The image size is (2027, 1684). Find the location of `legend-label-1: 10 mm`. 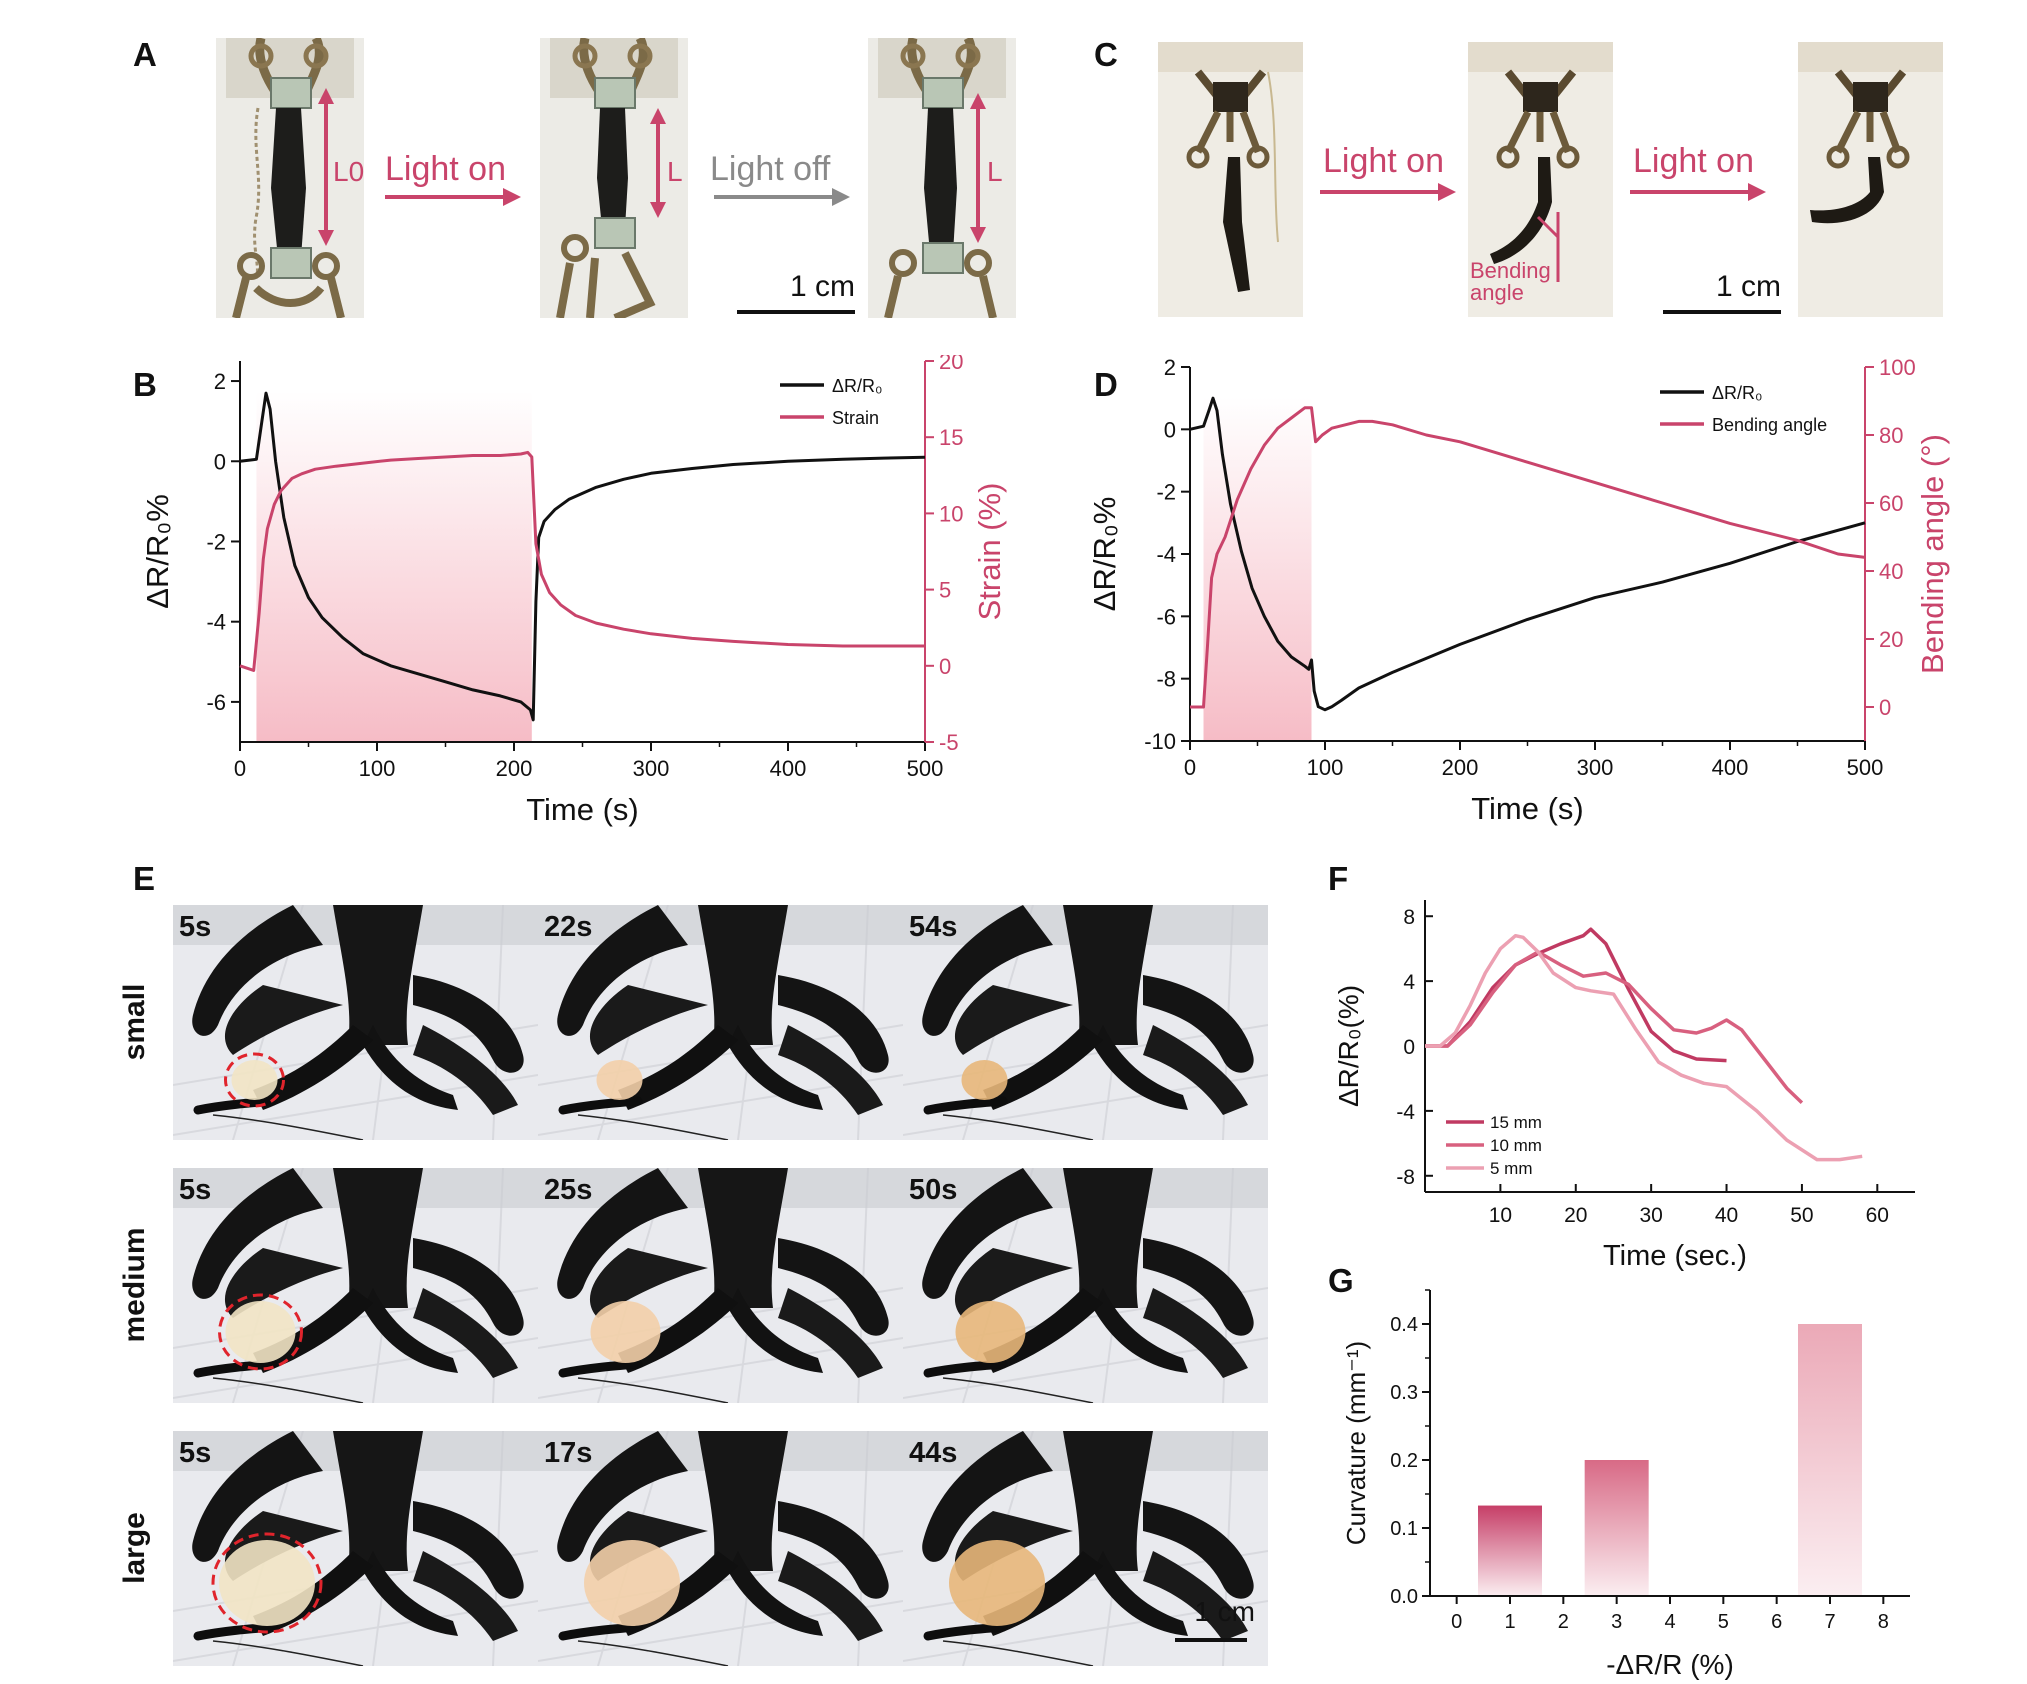

legend-label-1: 10 mm is located at coordinates (1516, 1145).